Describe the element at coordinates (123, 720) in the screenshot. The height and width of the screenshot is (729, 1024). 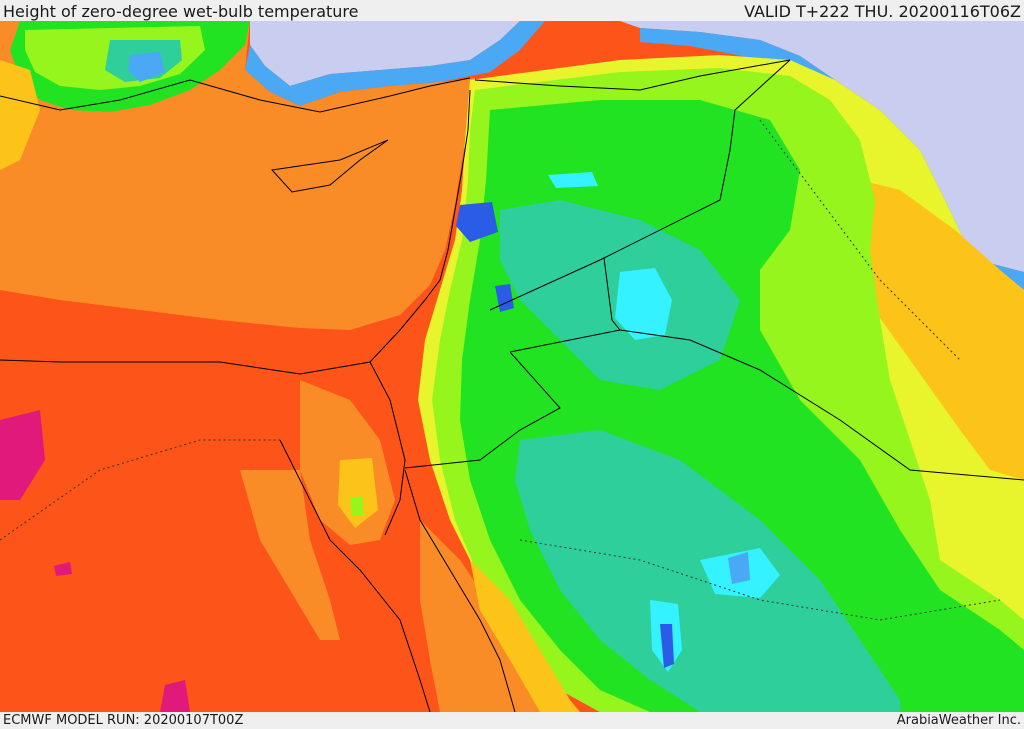
I see `model-run-label: ECMWF MODEL RUN: 20200107T00Z` at that location.